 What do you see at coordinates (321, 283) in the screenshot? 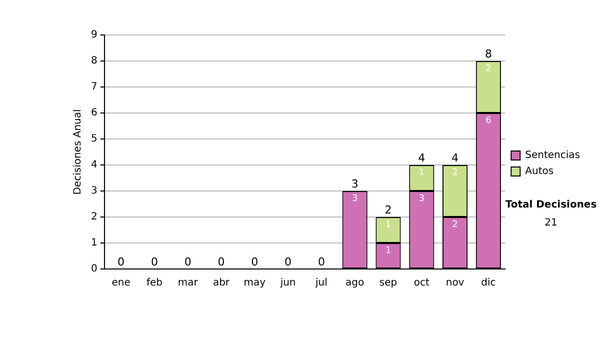
I see `x-tick-label: jul` at bounding box center [321, 283].